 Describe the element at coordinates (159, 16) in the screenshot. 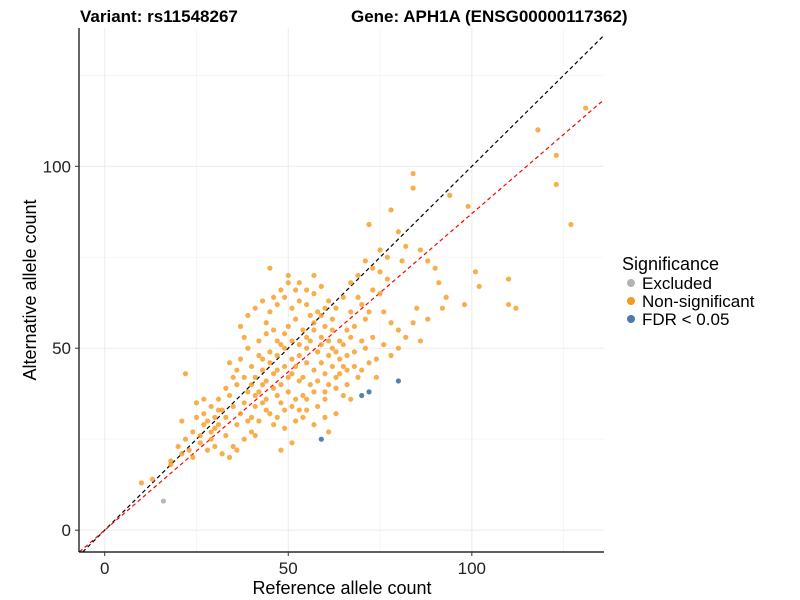

I see `chart-title-variant: Variant: rs11548267` at that location.